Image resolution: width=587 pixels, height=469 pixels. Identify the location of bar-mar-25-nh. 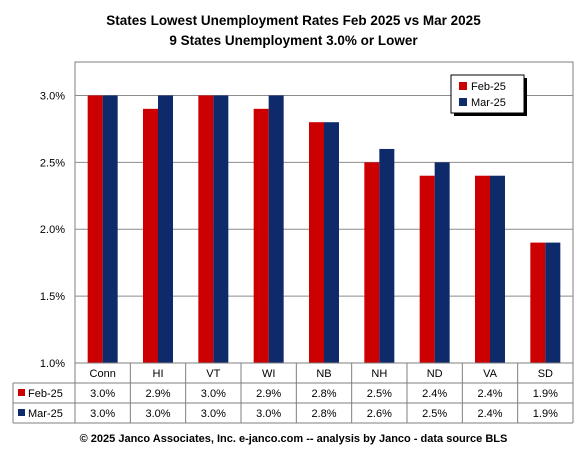
(387, 255).